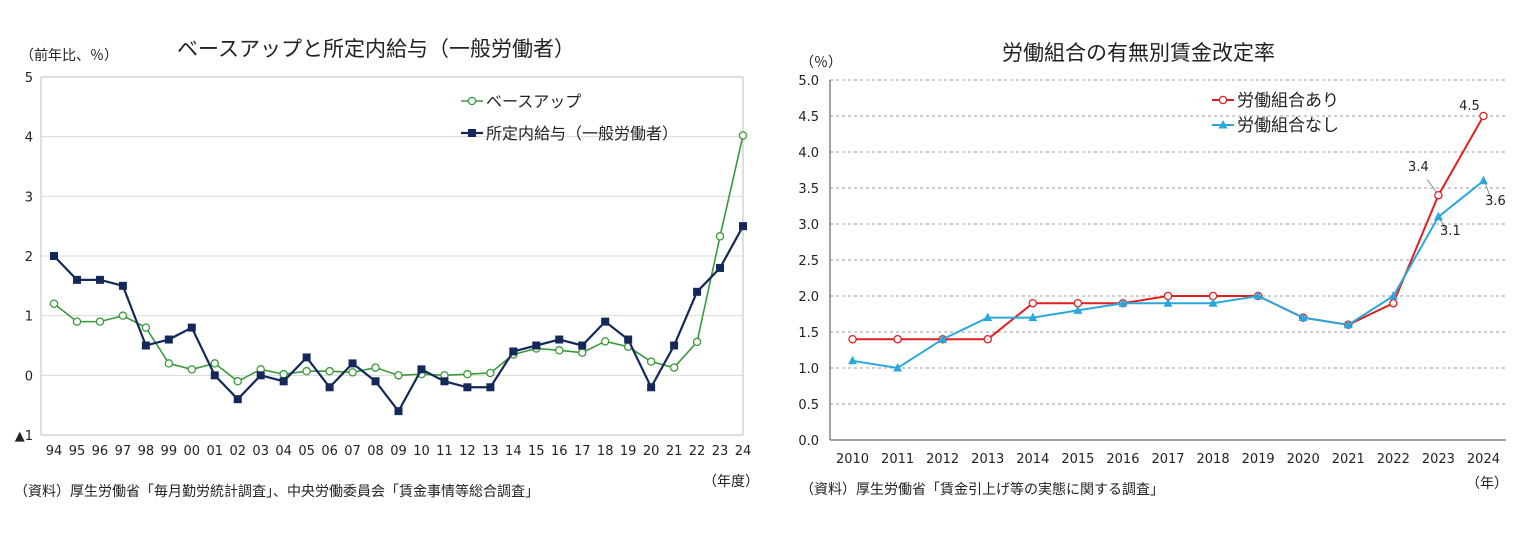 The width and height of the screenshot is (1526, 536). What do you see at coordinates (808, 261) in the screenshot?
I see `y-tick-label: 2.5` at bounding box center [808, 261].